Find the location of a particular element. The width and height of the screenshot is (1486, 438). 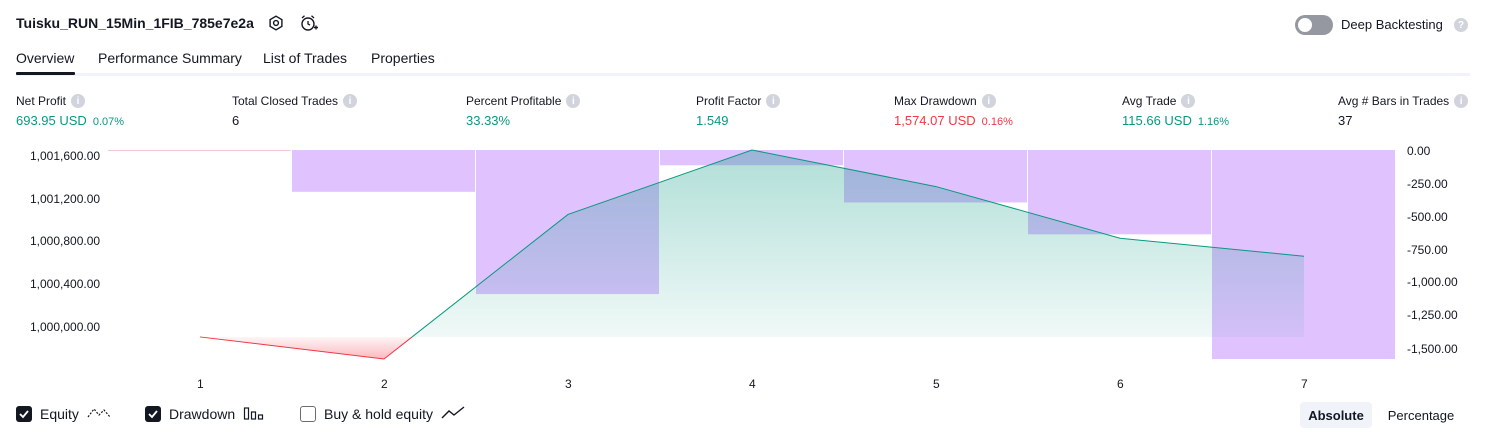

legend-drawdown: Drawdown is located at coordinates (205, 414).